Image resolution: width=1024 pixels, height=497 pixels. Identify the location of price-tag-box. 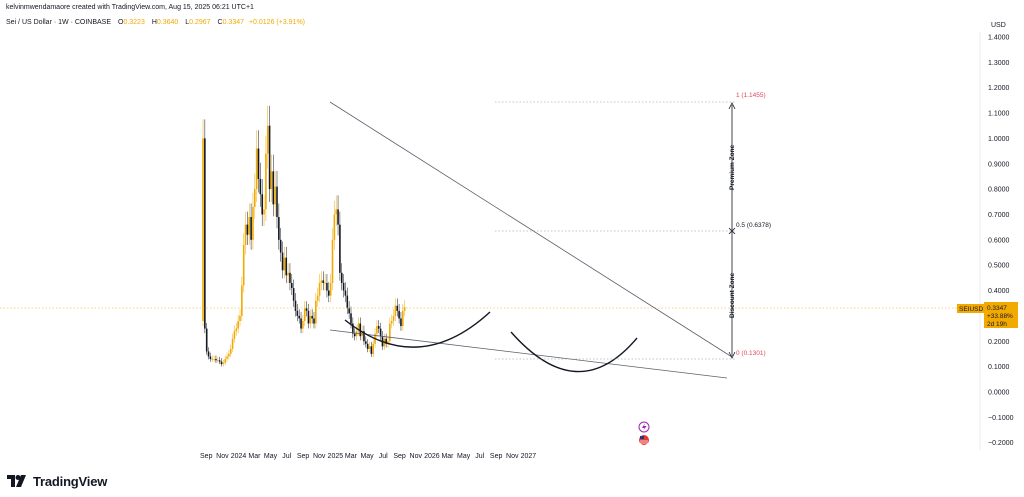
(1001, 315).